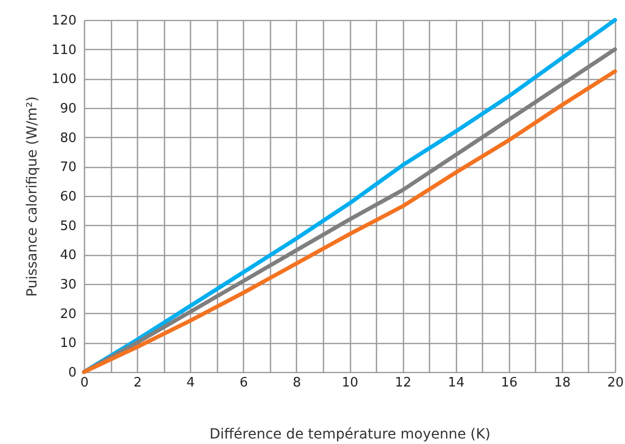  I want to click on y-tick-label: 110, so click(64, 50).